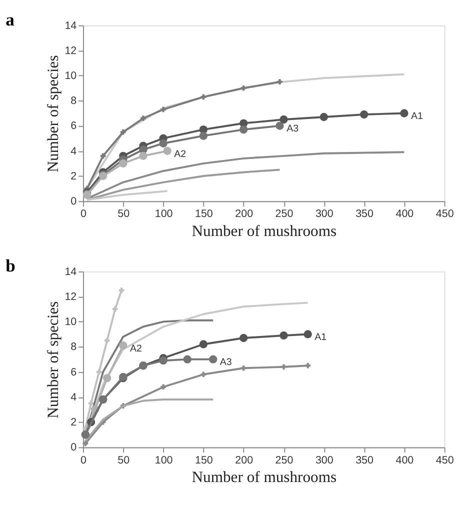 The width and height of the screenshot is (459, 514). What do you see at coordinates (11, 265) in the screenshot?
I see `chart-title: b` at bounding box center [11, 265].